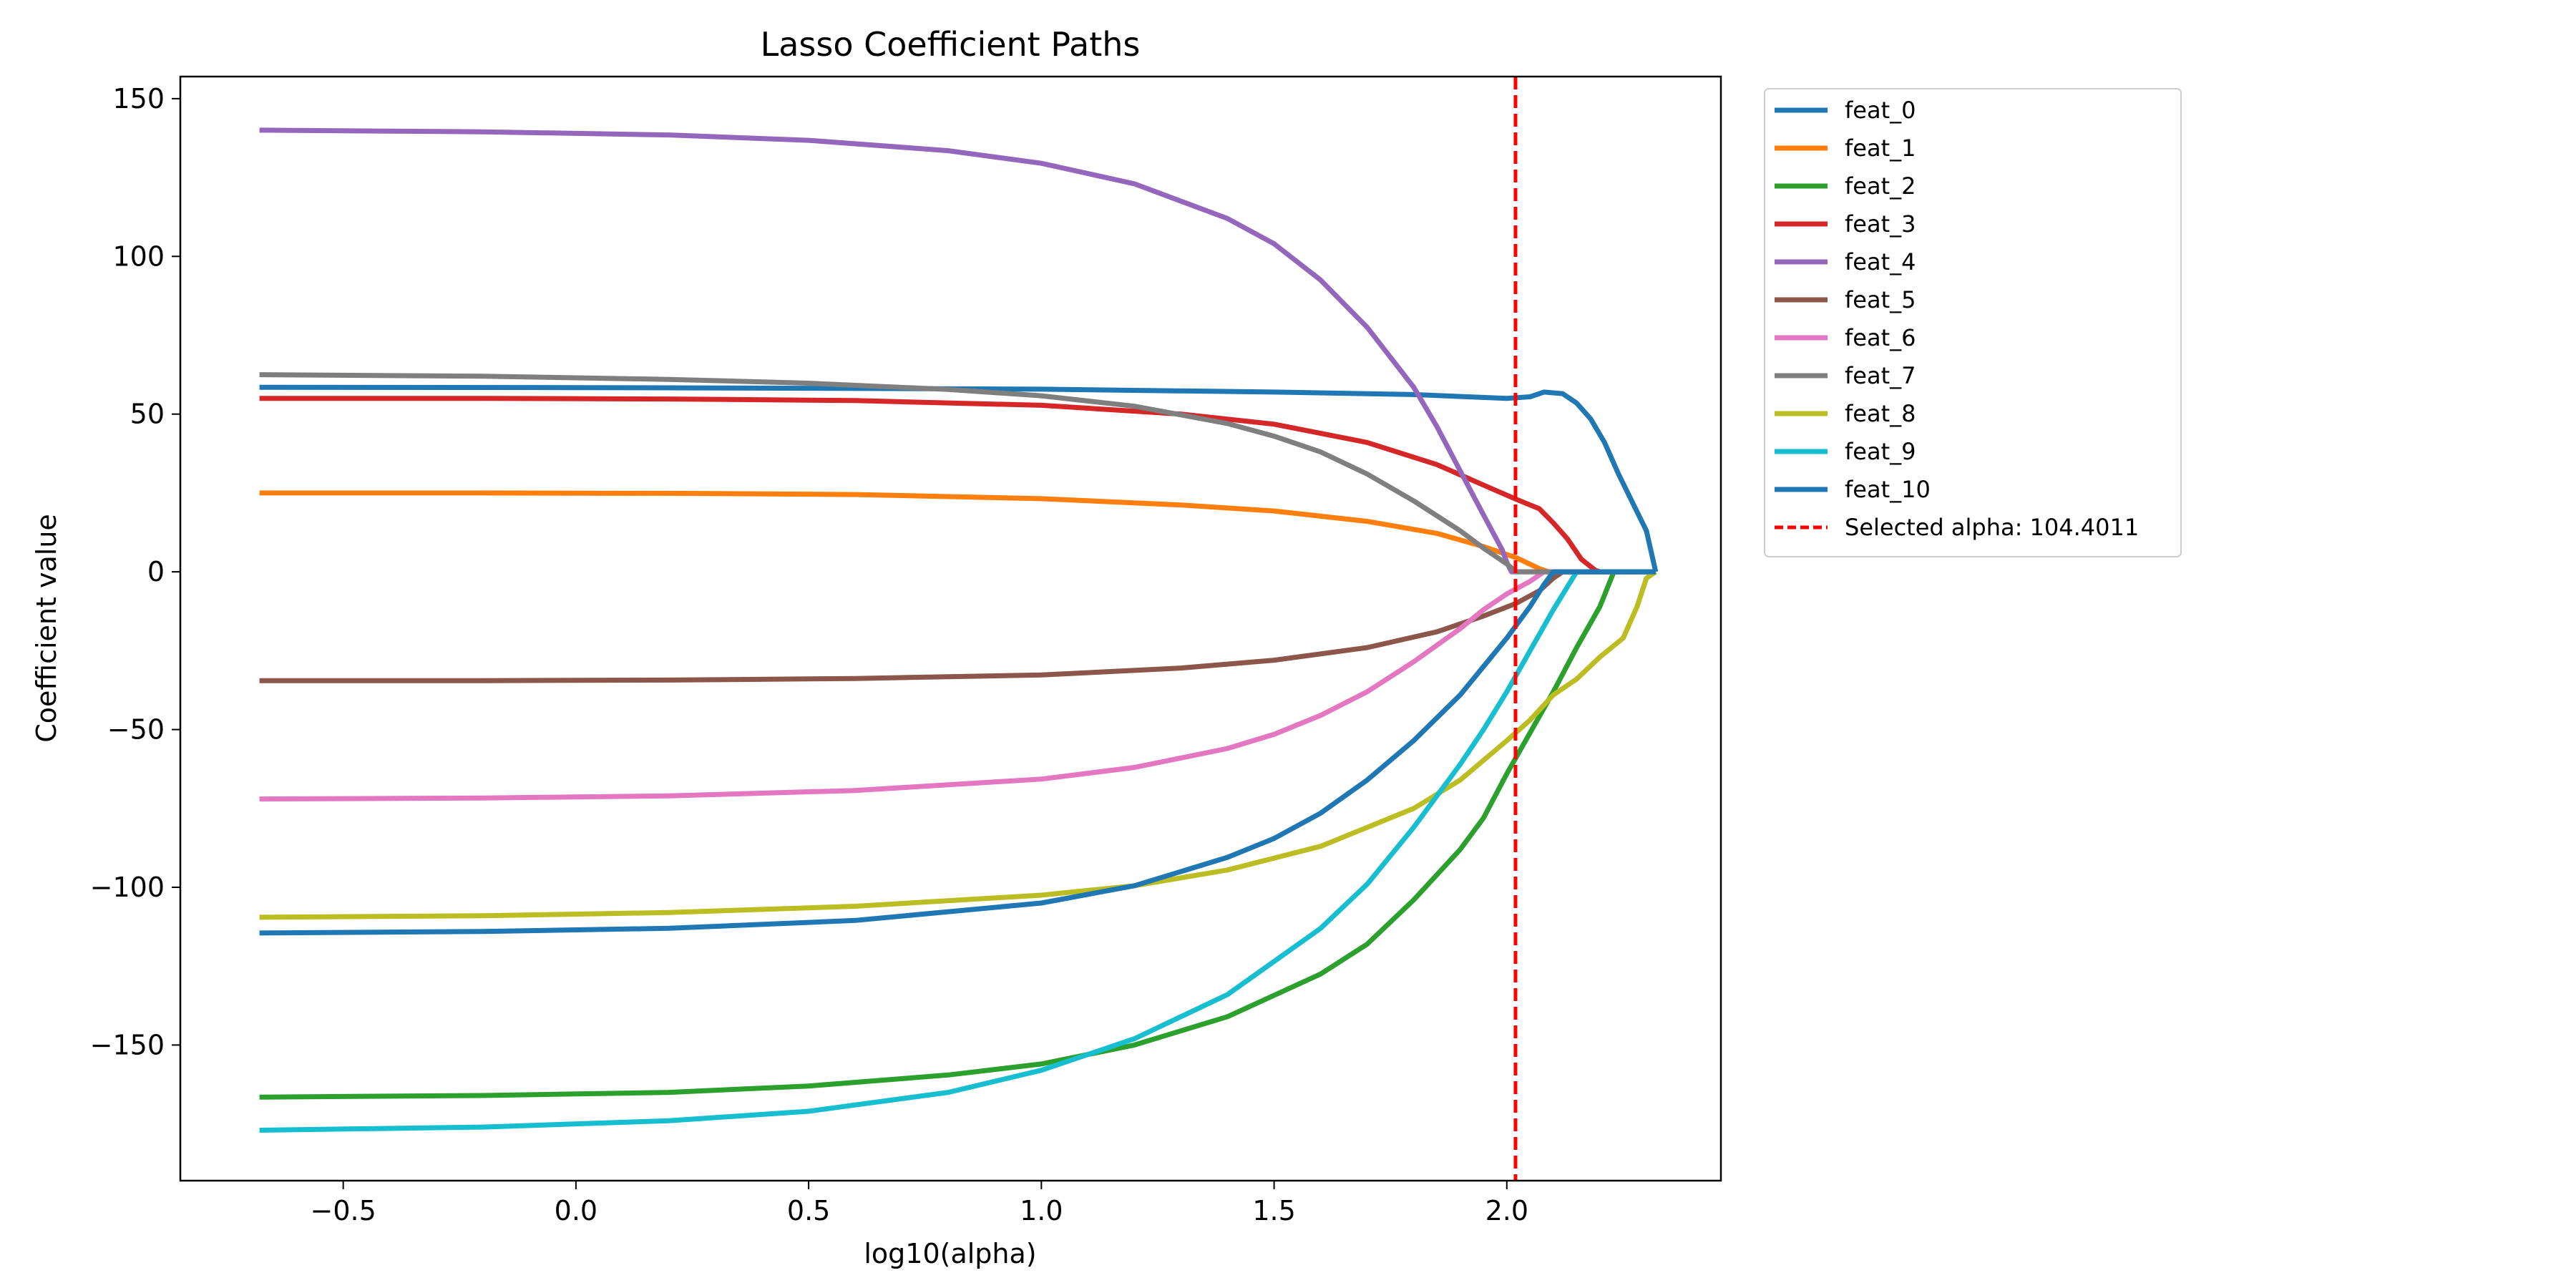 This screenshot has height=1288, width=2576. What do you see at coordinates (951, 44) in the screenshot?
I see `chart-title: Lasso Coefficient Paths` at bounding box center [951, 44].